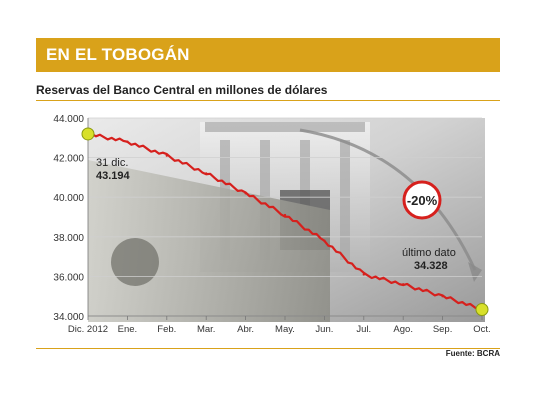  Describe the element at coordinates (68, 198) in the screenshot. I see `y-tick-label: 40.000` at that location.